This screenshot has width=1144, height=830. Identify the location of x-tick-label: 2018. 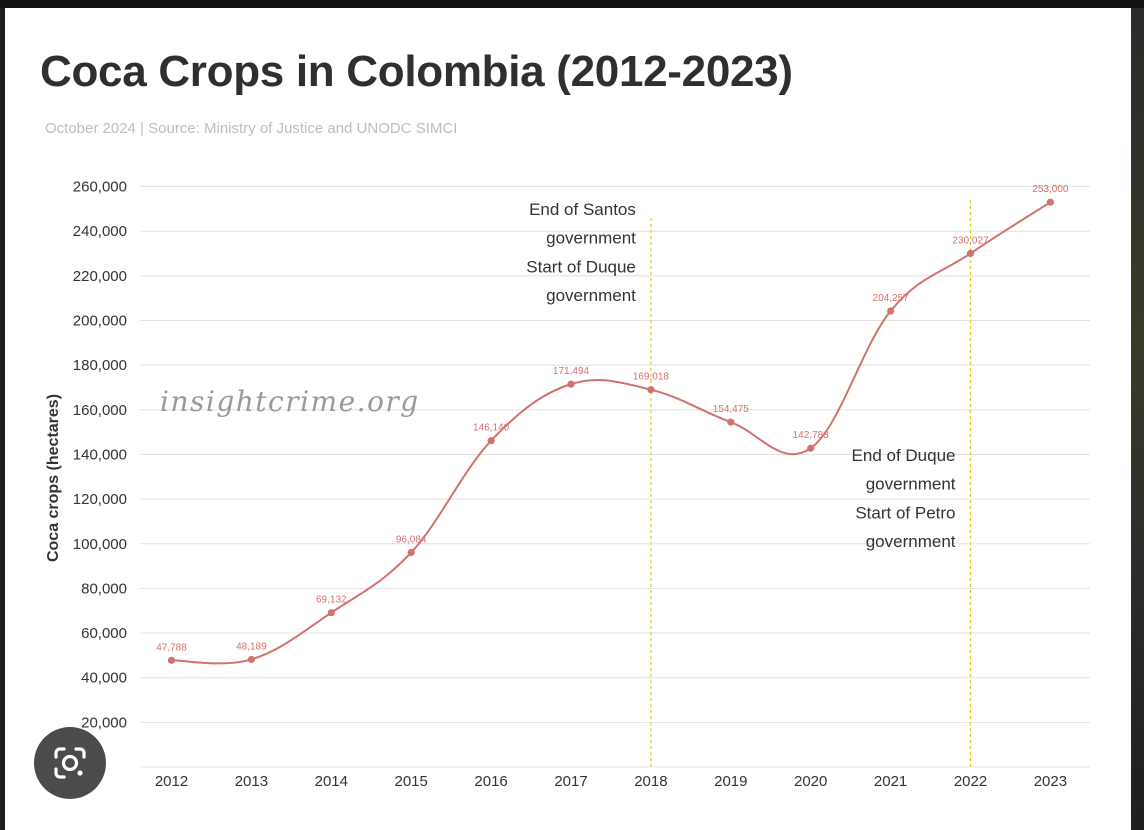
(650, 781).